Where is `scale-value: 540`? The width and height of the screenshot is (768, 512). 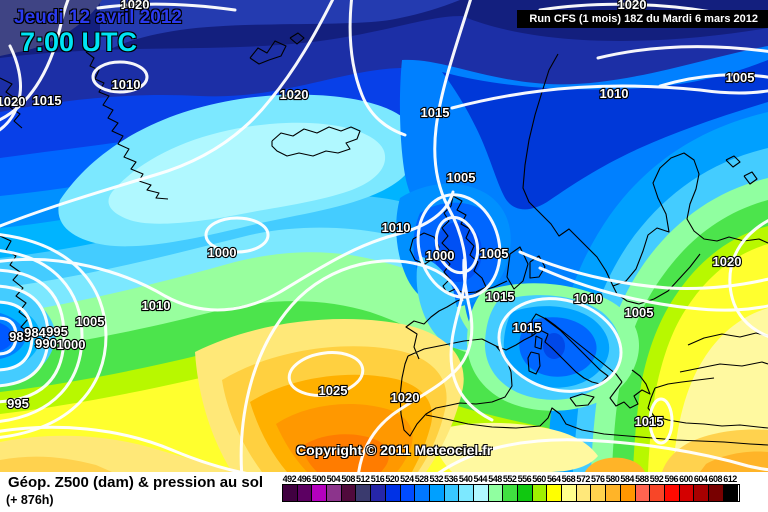 scale-value: 540 is located at coordinates (465, 479).